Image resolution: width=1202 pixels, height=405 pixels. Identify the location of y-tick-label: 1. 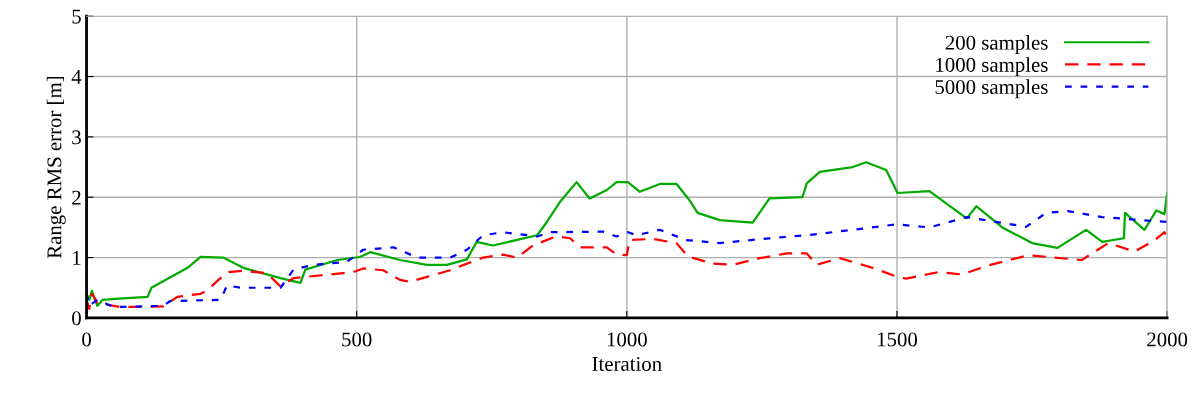
(77, 258).